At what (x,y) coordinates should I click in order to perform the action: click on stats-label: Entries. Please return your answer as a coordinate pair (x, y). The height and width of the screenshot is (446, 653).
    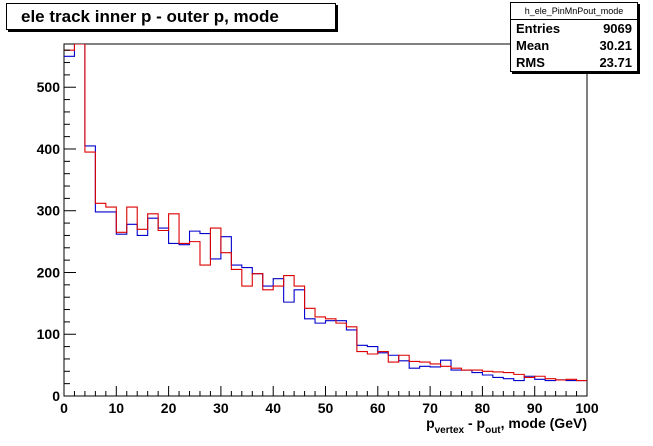
    Looking at the image, I should click on (538, 28).